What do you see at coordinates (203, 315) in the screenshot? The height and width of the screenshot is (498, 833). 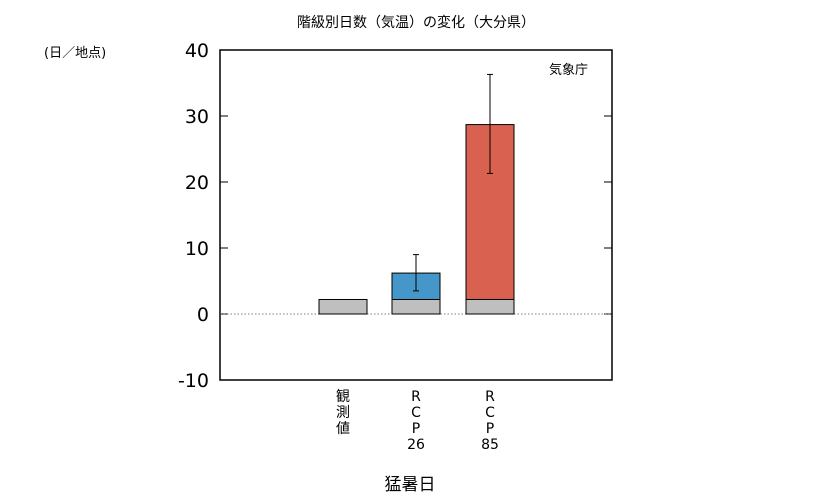 I see `y-tick-label: 0` at bounding box center [203, 315].